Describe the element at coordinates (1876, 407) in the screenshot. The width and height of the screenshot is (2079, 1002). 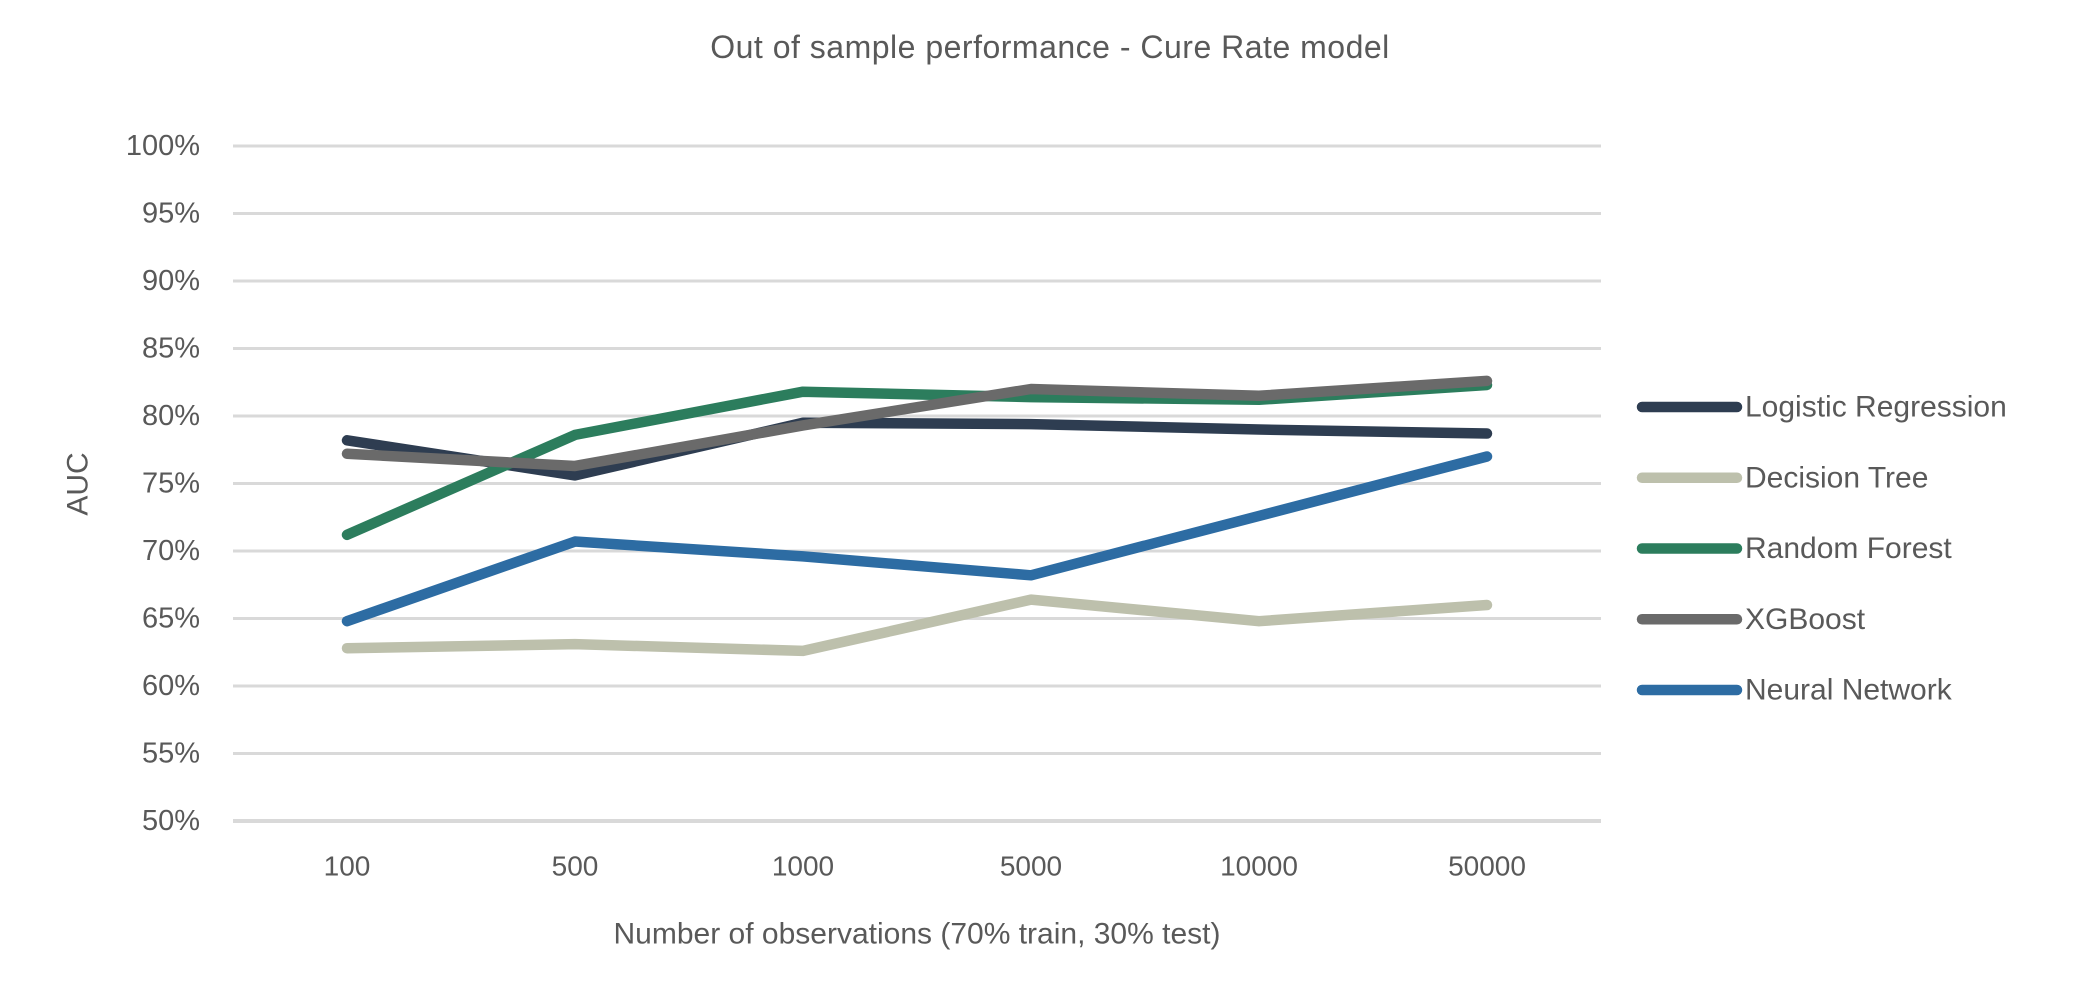
I see `legend-label-logistic-regression: Logistic Regression` at that location.